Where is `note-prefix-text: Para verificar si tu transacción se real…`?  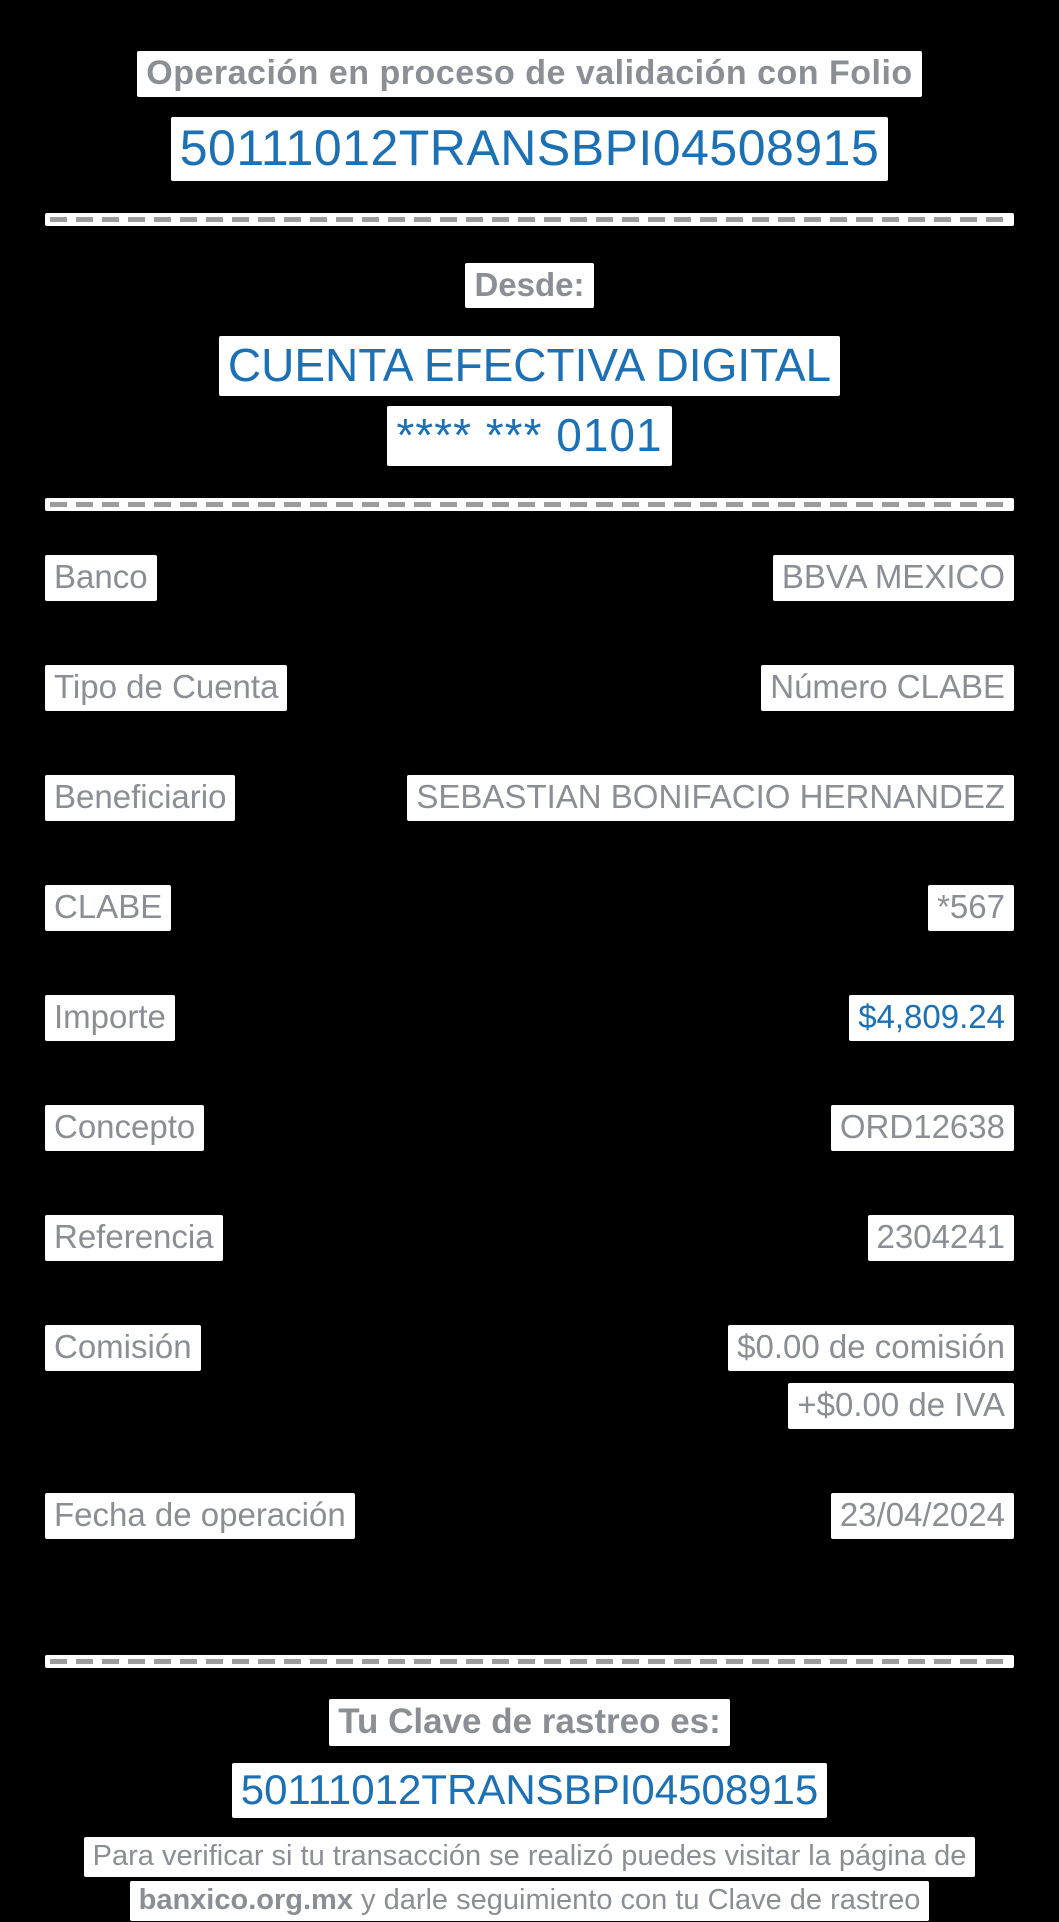
note-prefix-text: Para verificar si tu transacción se real… is located at coordinates (529, 1857).